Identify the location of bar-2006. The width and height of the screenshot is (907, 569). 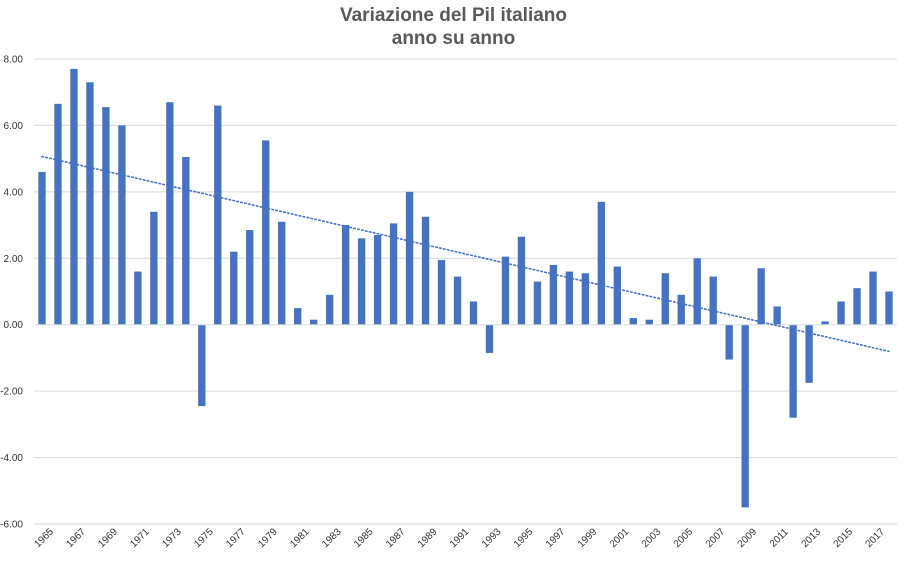
(697, 291).